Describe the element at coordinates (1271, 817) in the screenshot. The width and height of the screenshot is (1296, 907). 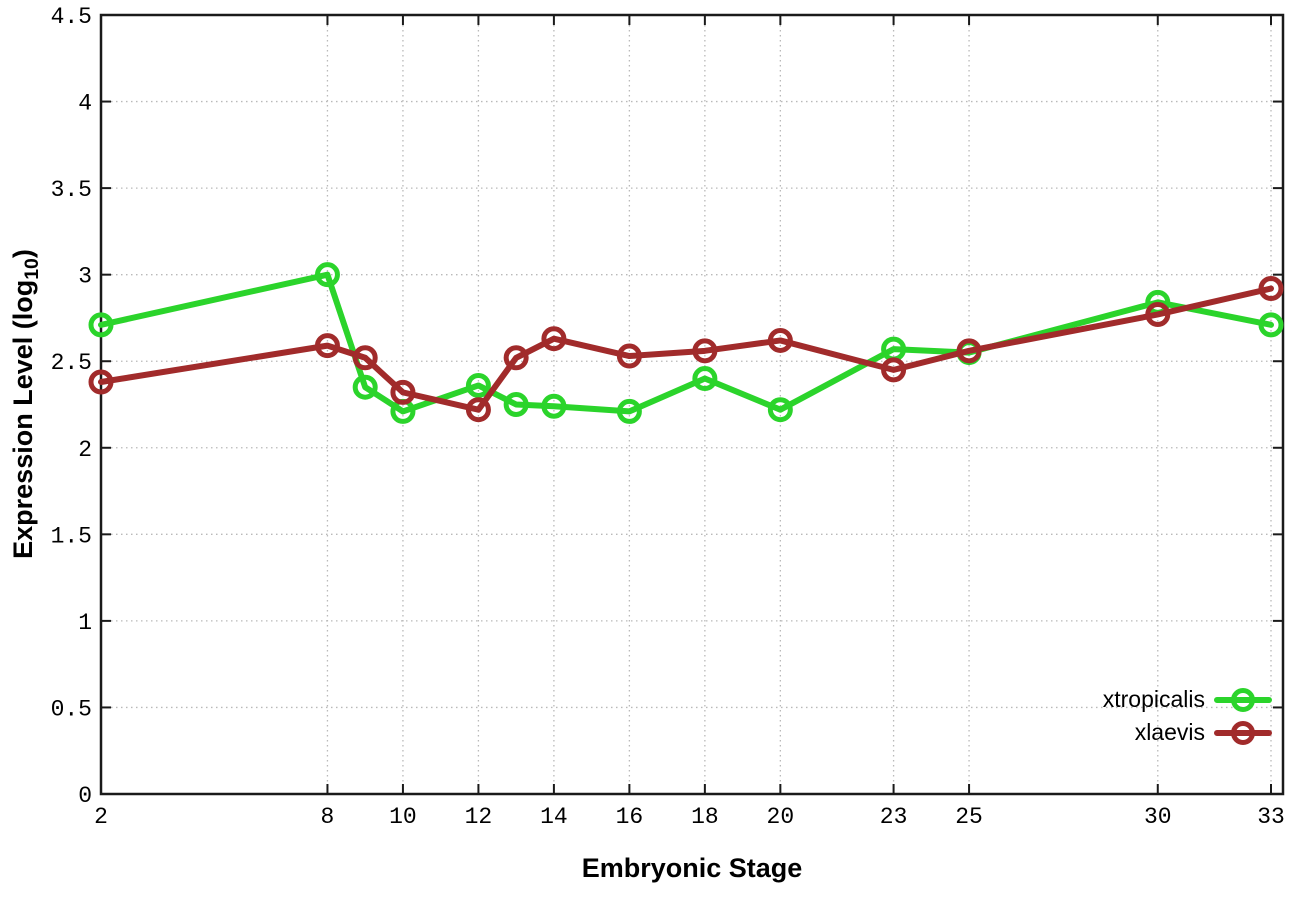
I see `x-tick-label: 33` at that location.